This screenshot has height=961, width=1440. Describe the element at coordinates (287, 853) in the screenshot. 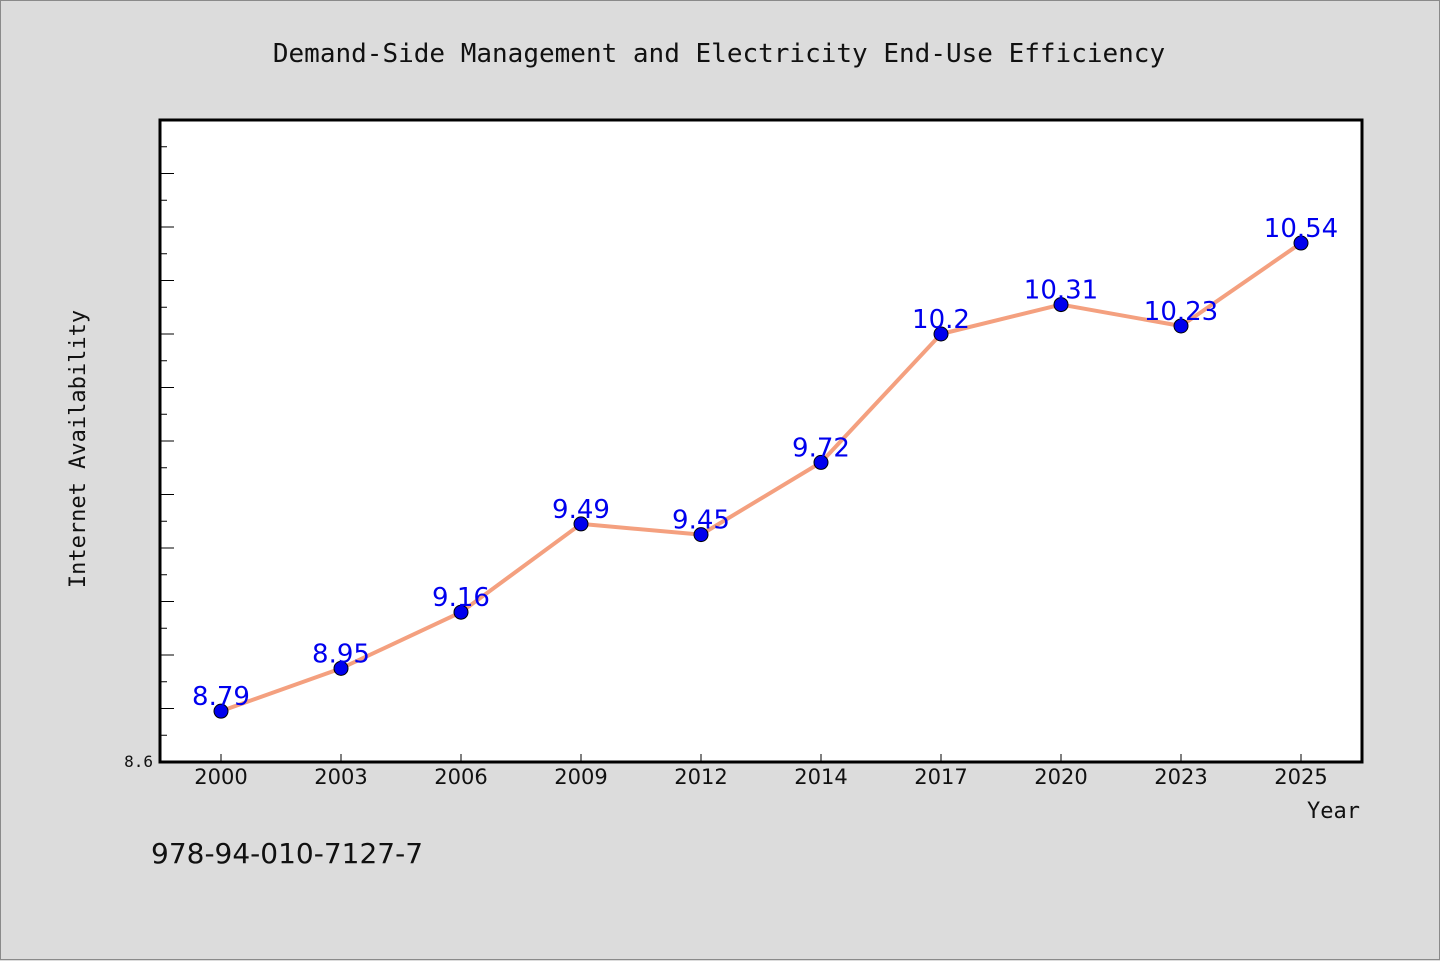

I see `footer-code: 978-94-010-7127-7` at that location.